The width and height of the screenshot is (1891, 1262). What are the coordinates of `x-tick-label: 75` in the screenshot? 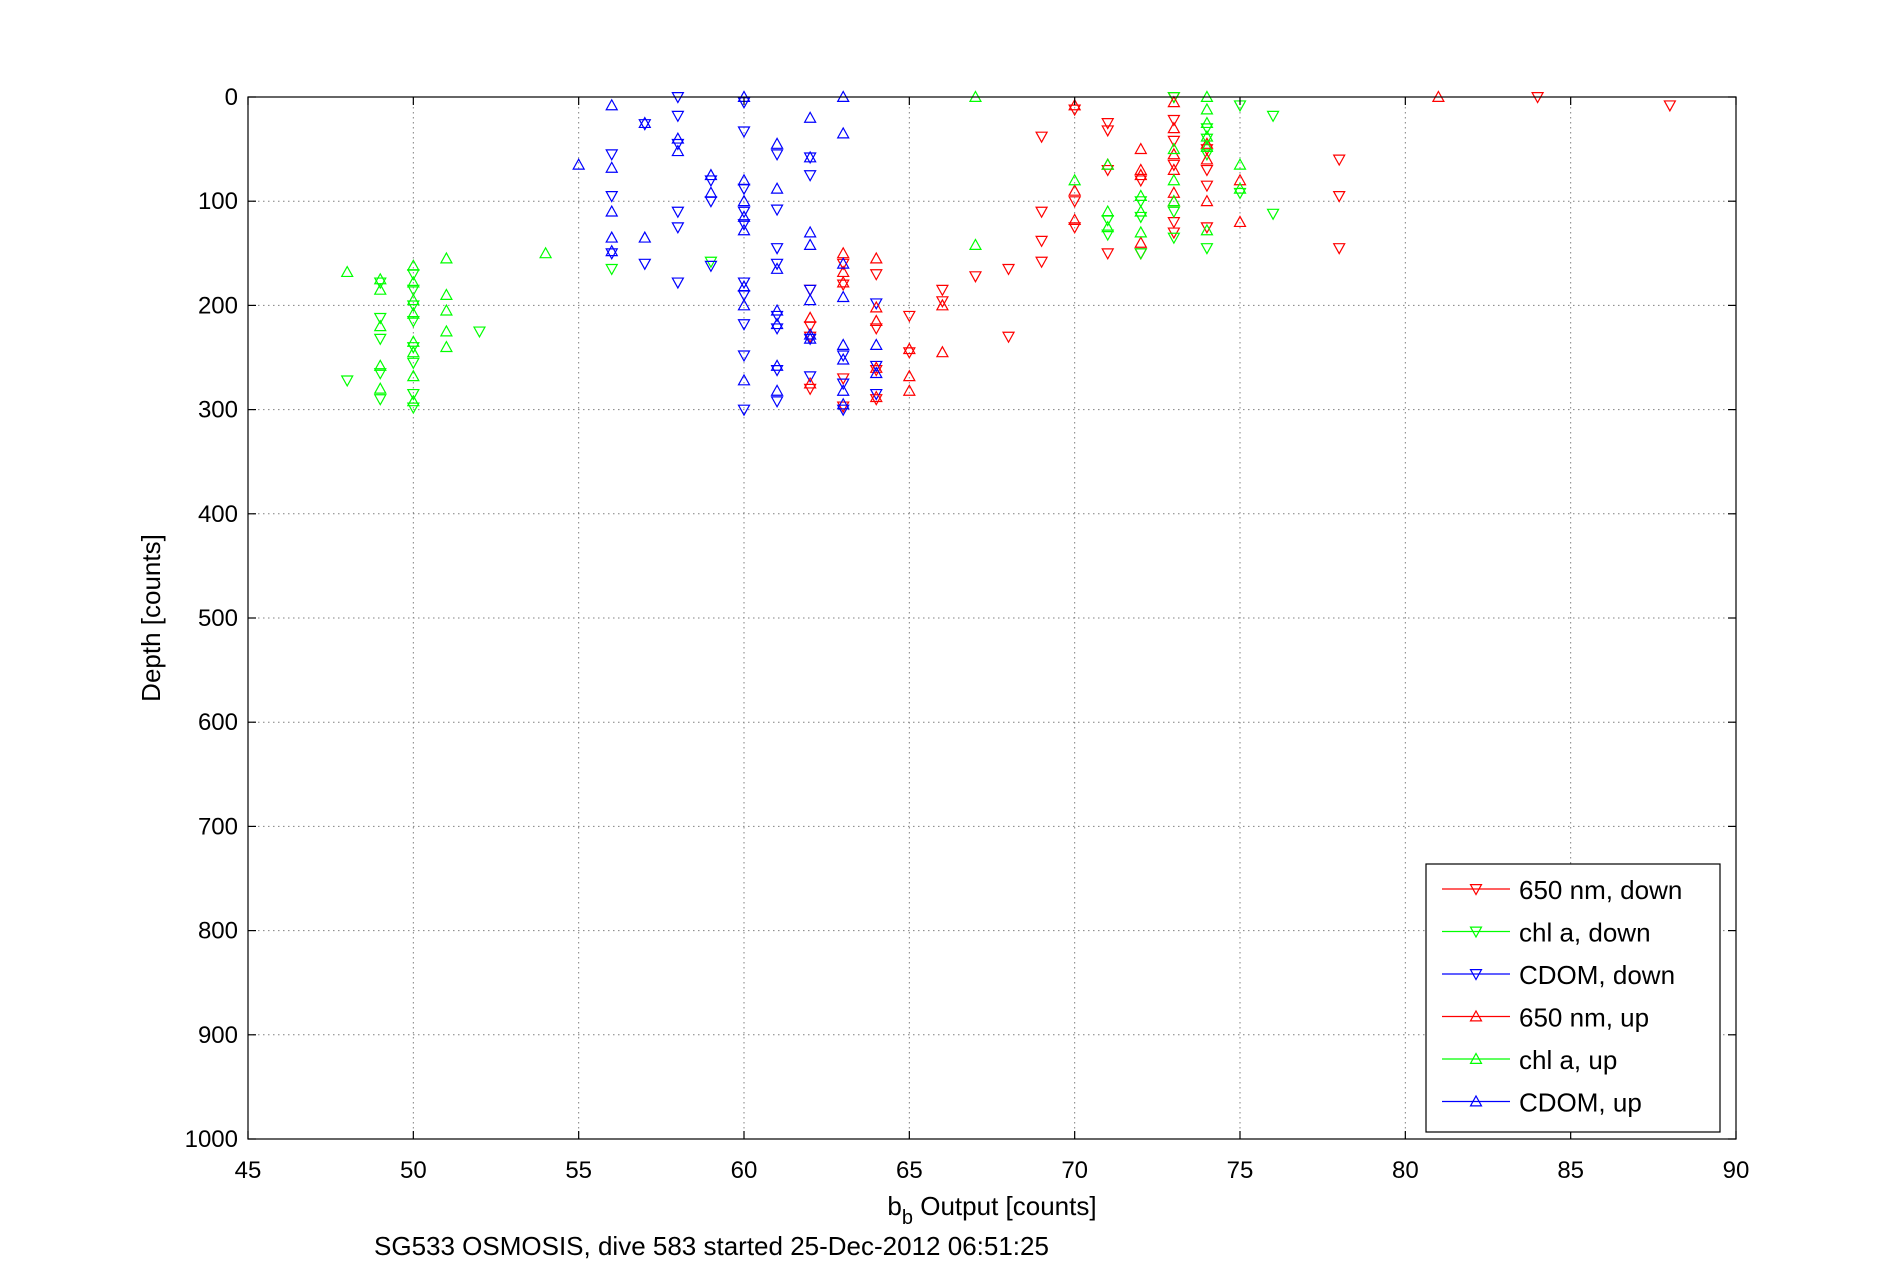 It's located at (1240, 1170).